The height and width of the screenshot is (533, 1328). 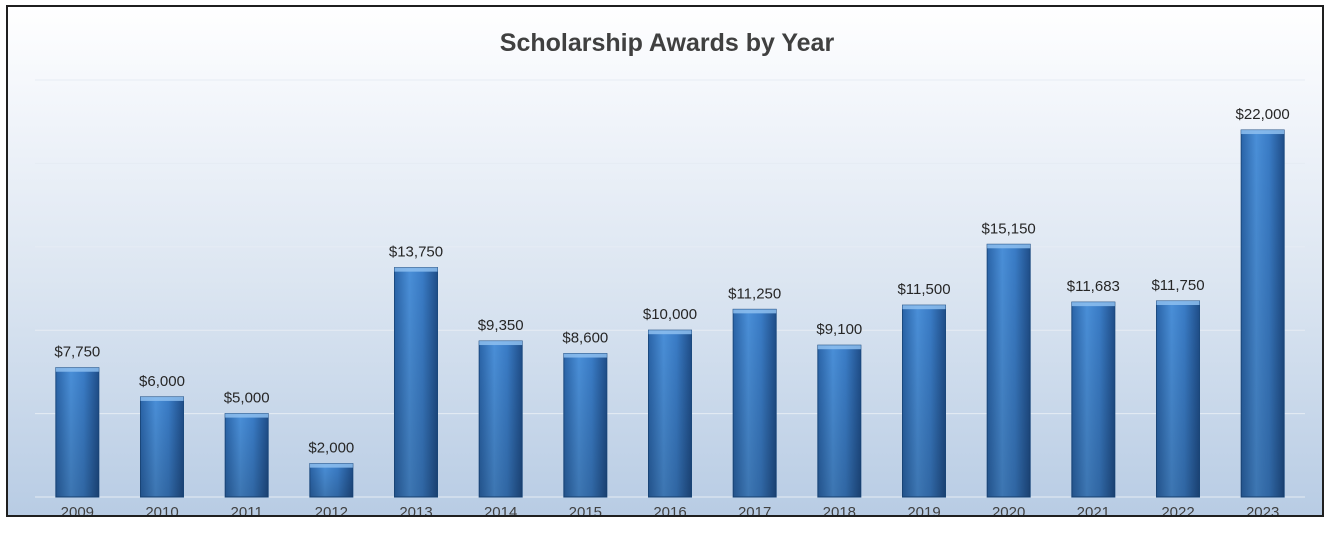 What do you see at coordinates (924, 307) in the screenshot?
I see `bar-cap-2019` at bounding box center [924, 307].